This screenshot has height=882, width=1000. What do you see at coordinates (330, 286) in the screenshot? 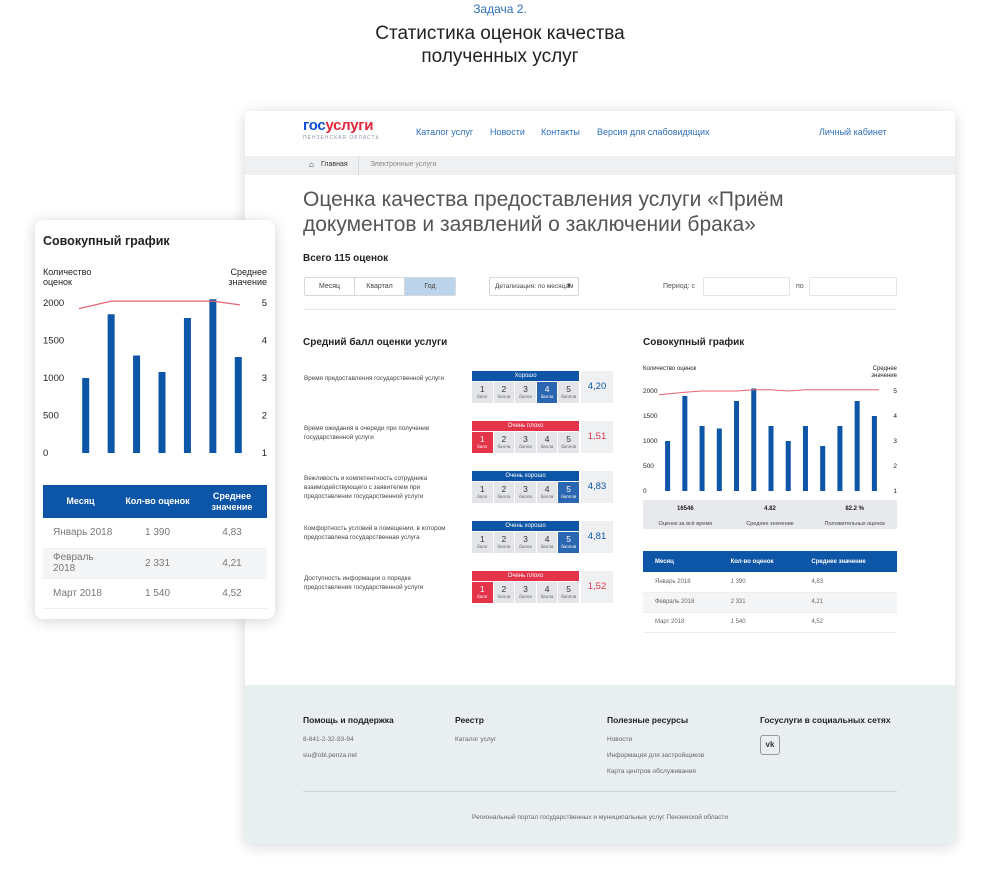
I see `tab-month: Месяц` at bounding box center [330, 286].